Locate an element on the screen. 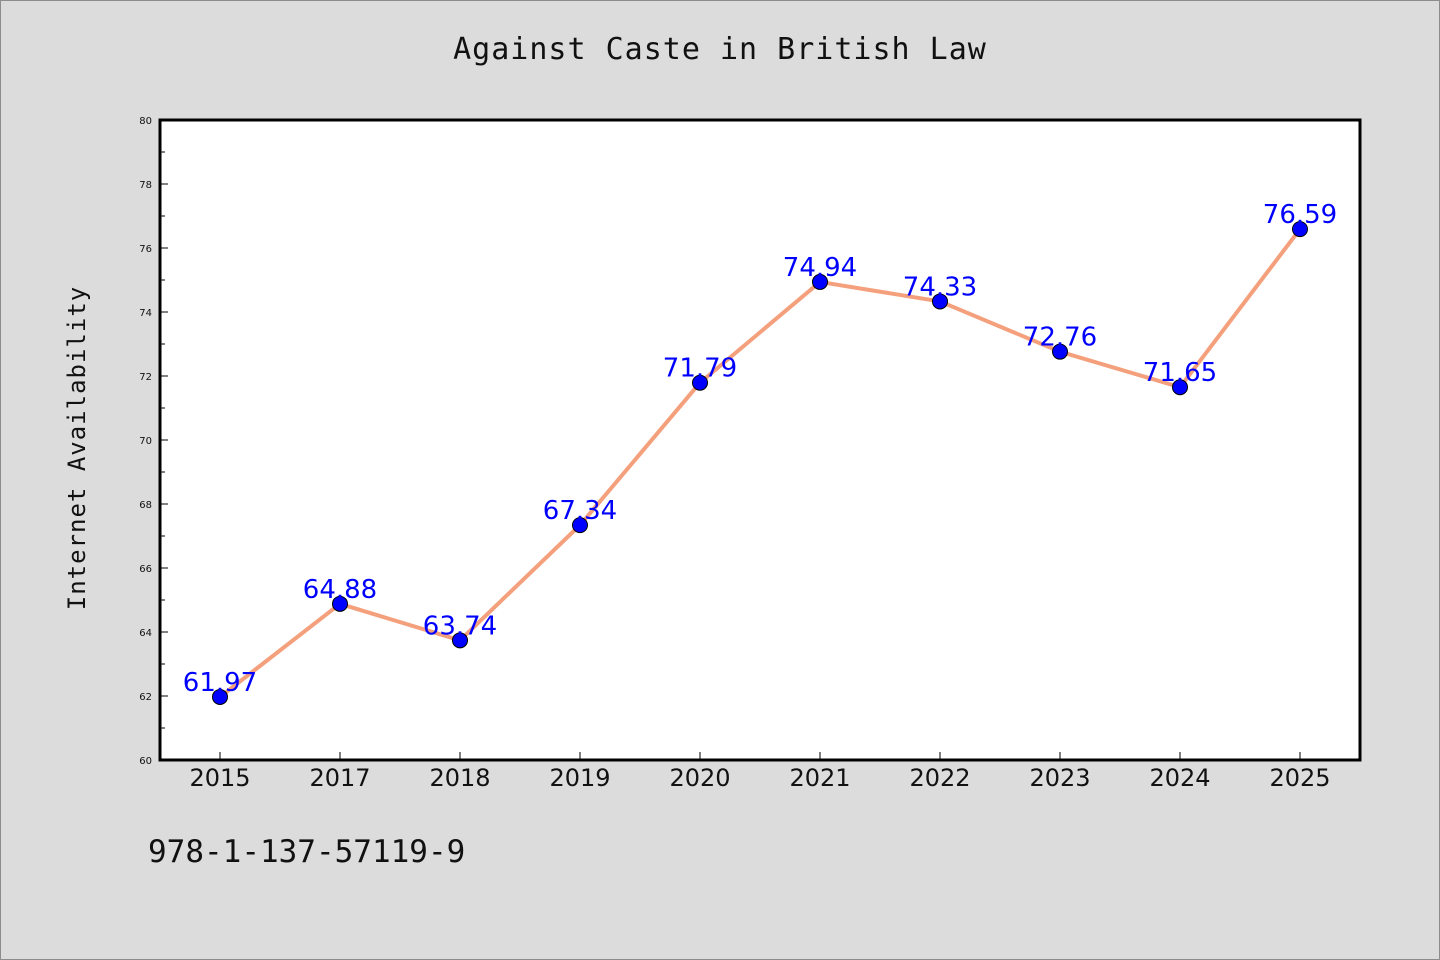 The image size is (1440, 960). y-tick-label: 74 is located at coordinates (145, 313).